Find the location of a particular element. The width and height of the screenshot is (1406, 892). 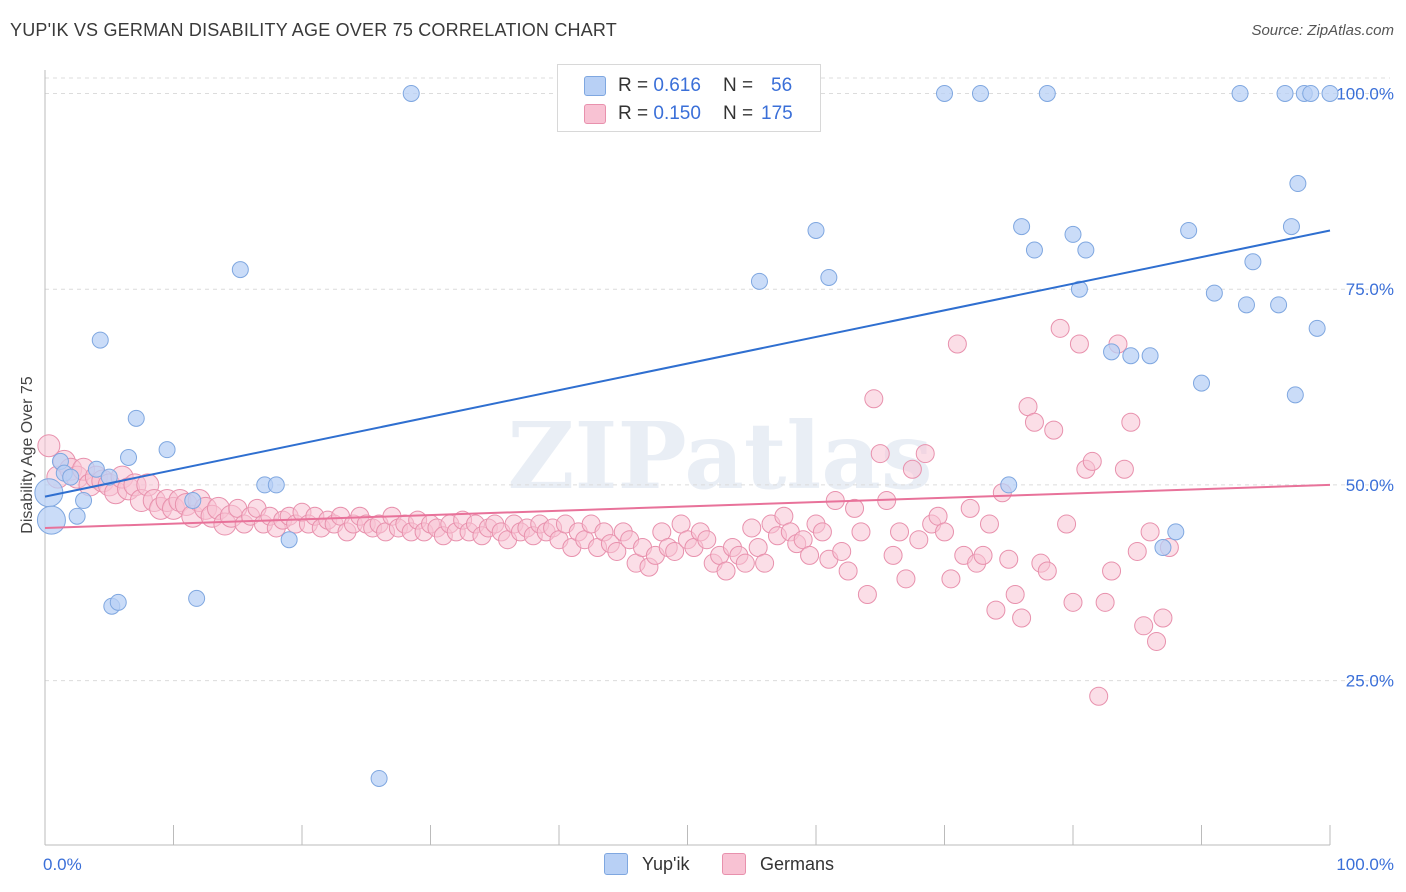

bottom-legend-yupik: Yup'ik is located at coordinates (646, 864).